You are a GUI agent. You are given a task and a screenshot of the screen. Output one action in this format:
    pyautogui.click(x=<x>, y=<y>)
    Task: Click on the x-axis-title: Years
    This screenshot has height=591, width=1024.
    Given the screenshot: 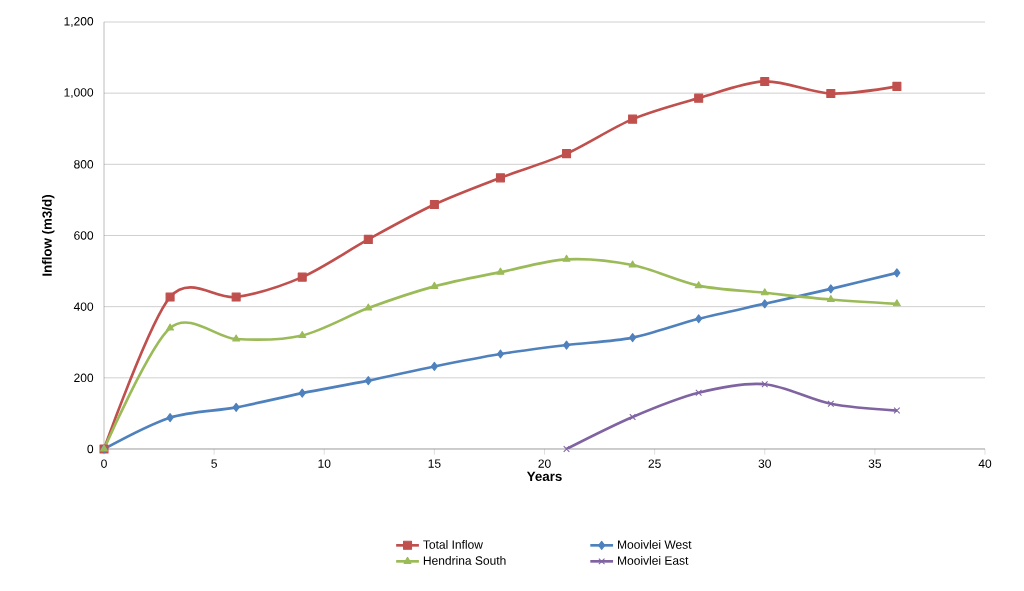 What is the action you would take?
    pyautogui.click(x=544, y=476)
    